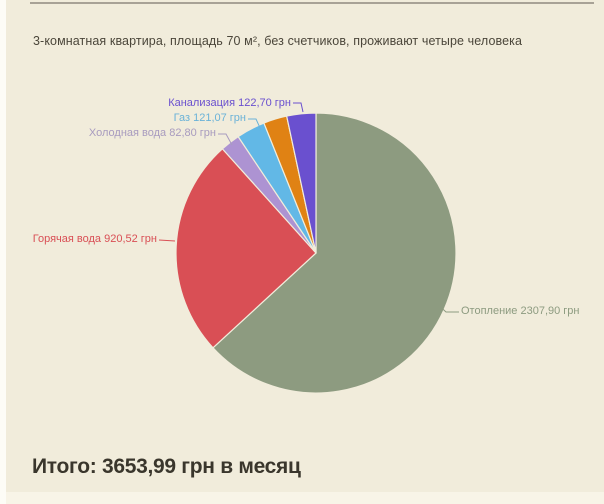  I want to click on slice-label-sewerage: Канализация 122,70 грн, so click(229, 103).